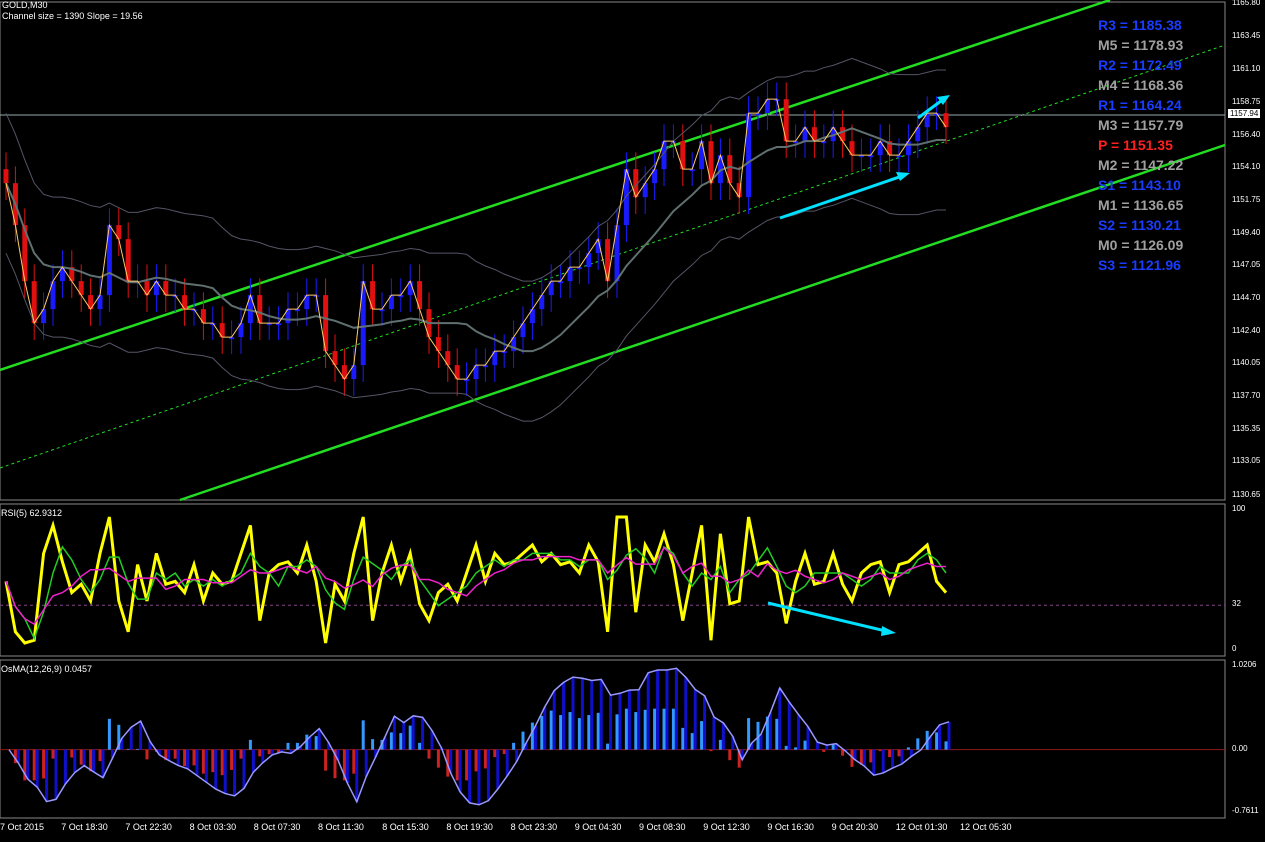 This screenshot has width=1265, height=842. I want to click on pivot-label: M1 = 1136.65, so click(1141, 205).